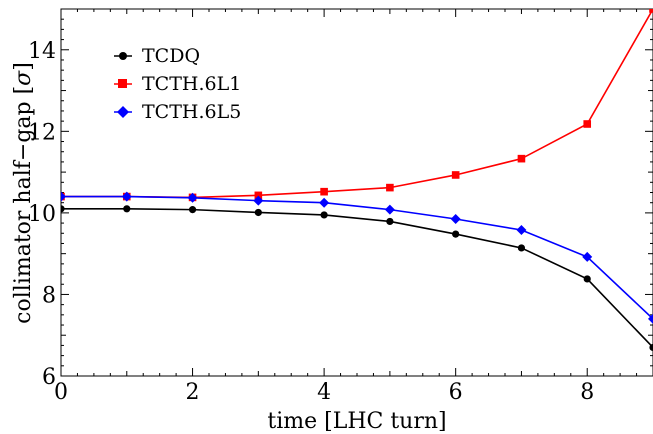  Describe the element at coordinates (61, 392) in the screenshot. I see `x-tick-label: 0` at that location.